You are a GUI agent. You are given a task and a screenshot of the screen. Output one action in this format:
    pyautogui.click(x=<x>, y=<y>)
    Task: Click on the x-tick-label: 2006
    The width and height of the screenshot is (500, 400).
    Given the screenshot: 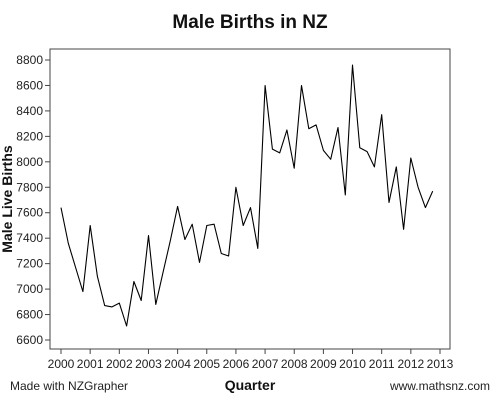 What is the action you would take?
    pyautogui.click(x=236, y=364)
    